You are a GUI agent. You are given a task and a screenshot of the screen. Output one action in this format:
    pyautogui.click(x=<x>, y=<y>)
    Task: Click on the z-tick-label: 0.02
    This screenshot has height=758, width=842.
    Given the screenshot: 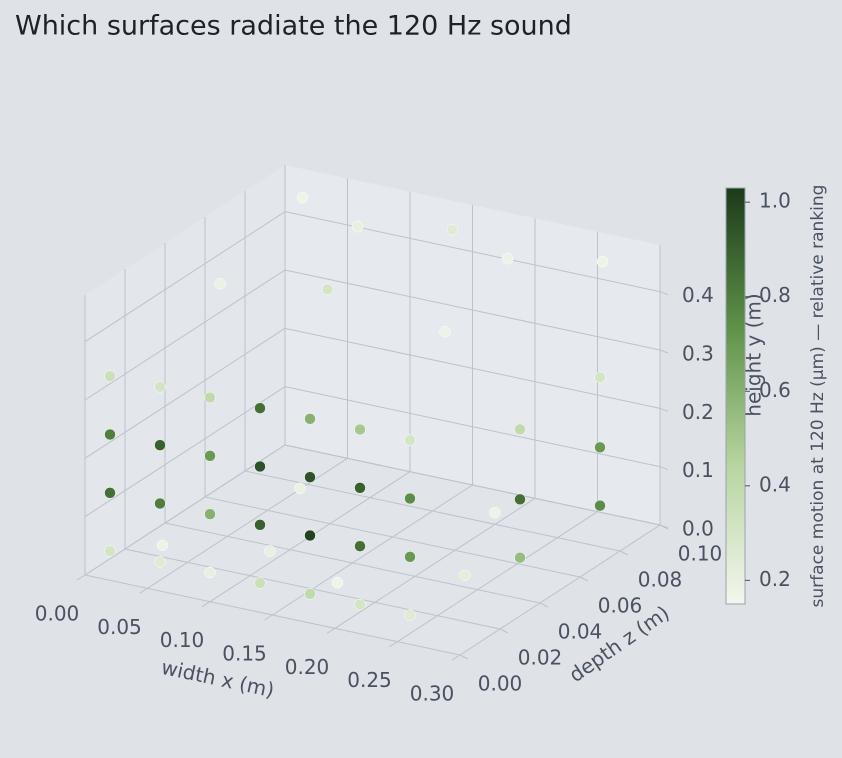 What is the action you would take?
    pyautogui.click(x=540, y=658)
    